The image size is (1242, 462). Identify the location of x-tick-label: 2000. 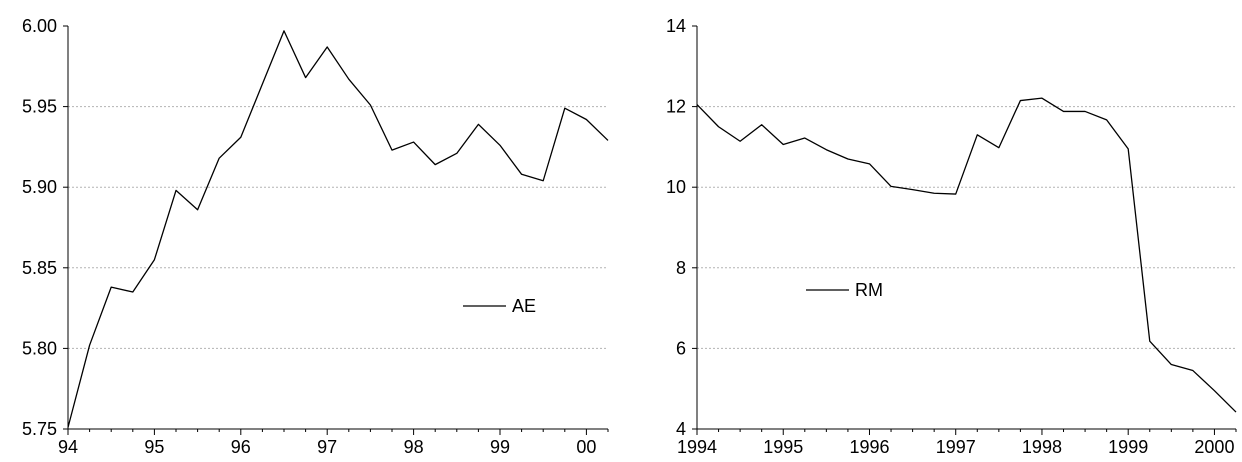
(1214, 447).